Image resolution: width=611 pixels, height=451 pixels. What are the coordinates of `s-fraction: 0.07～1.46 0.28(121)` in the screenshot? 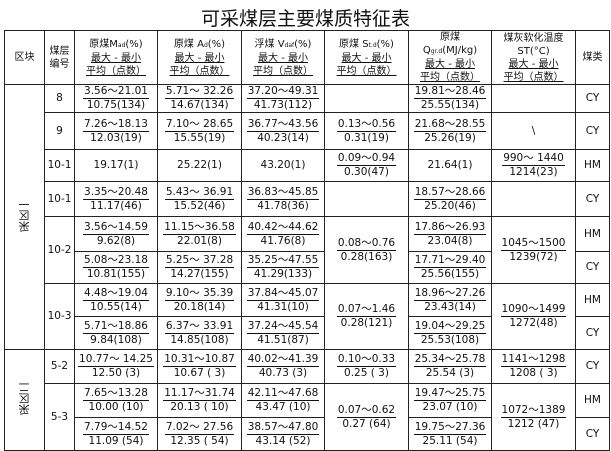 It's located at (366, 316).